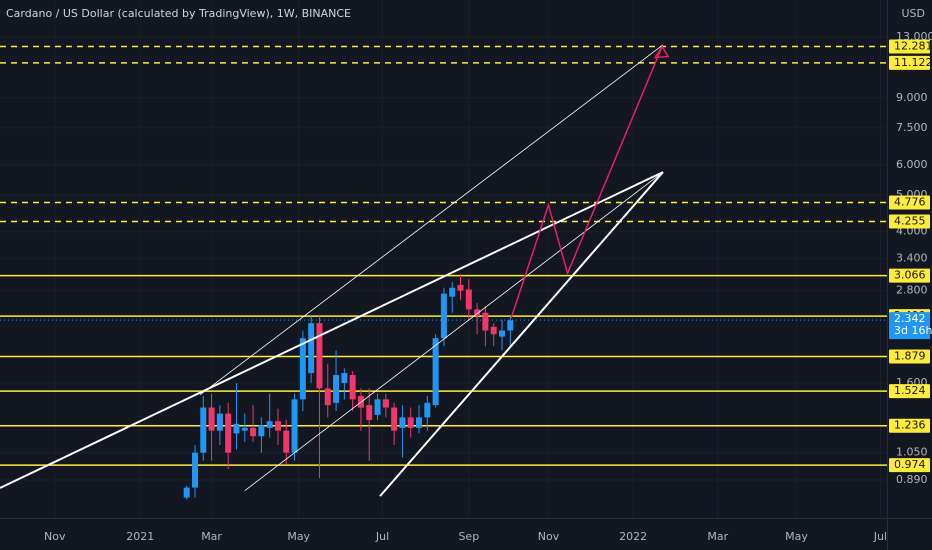 This screenshot has height=550, width=932. Describe the element at coordinates (661, 52) in the screenshot. I see `arrow-head` at that location.